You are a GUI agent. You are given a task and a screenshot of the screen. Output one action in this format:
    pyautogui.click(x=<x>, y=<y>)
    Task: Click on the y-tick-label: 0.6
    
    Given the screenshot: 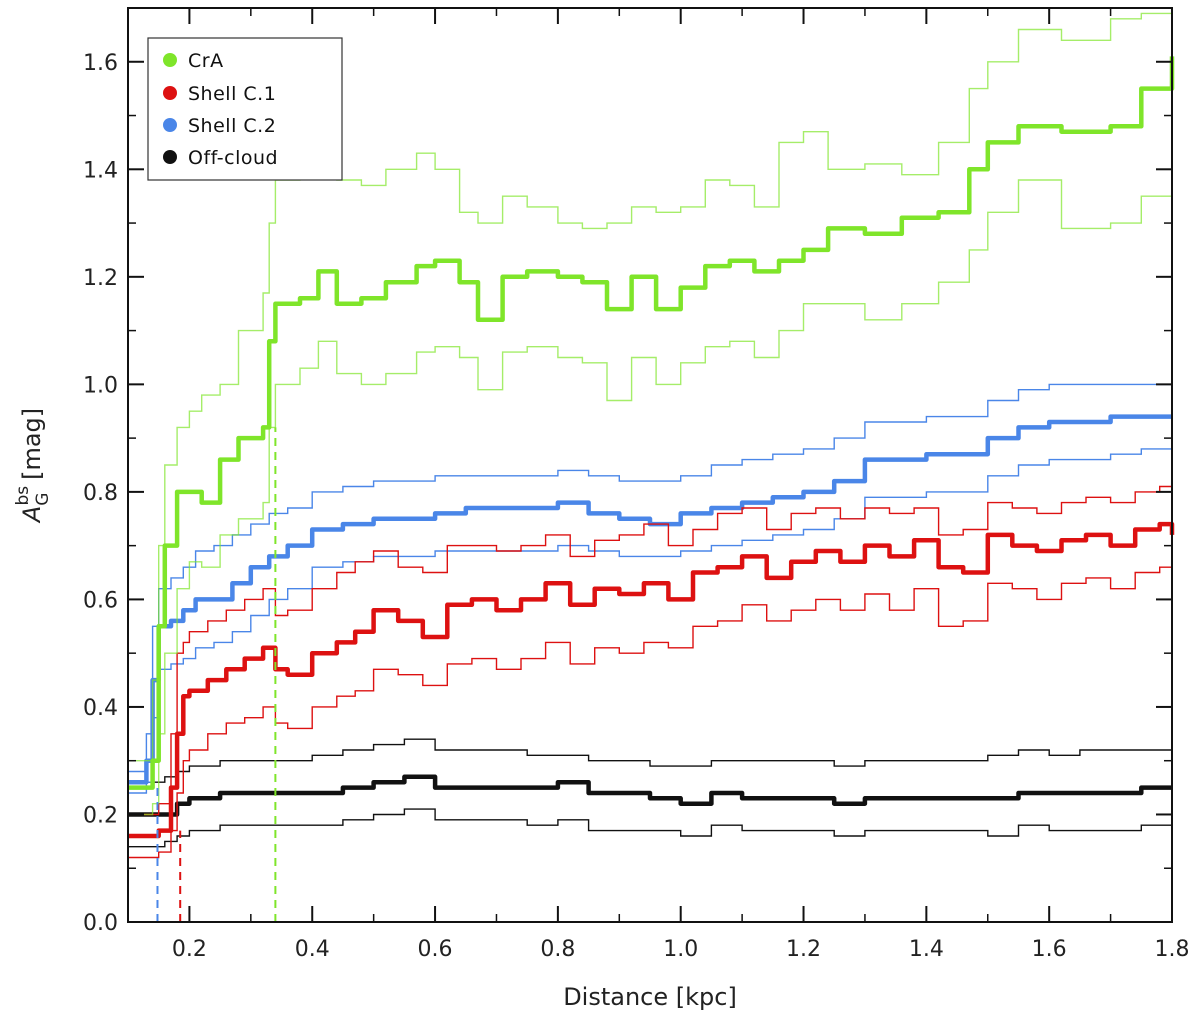 What is the action you would take?
    pyautogui.click(x=100, y=600)
    